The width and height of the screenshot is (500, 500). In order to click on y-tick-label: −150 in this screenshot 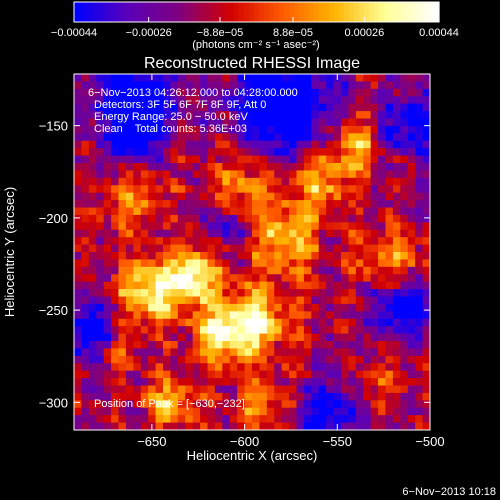, I will do `click(53, 126)`.